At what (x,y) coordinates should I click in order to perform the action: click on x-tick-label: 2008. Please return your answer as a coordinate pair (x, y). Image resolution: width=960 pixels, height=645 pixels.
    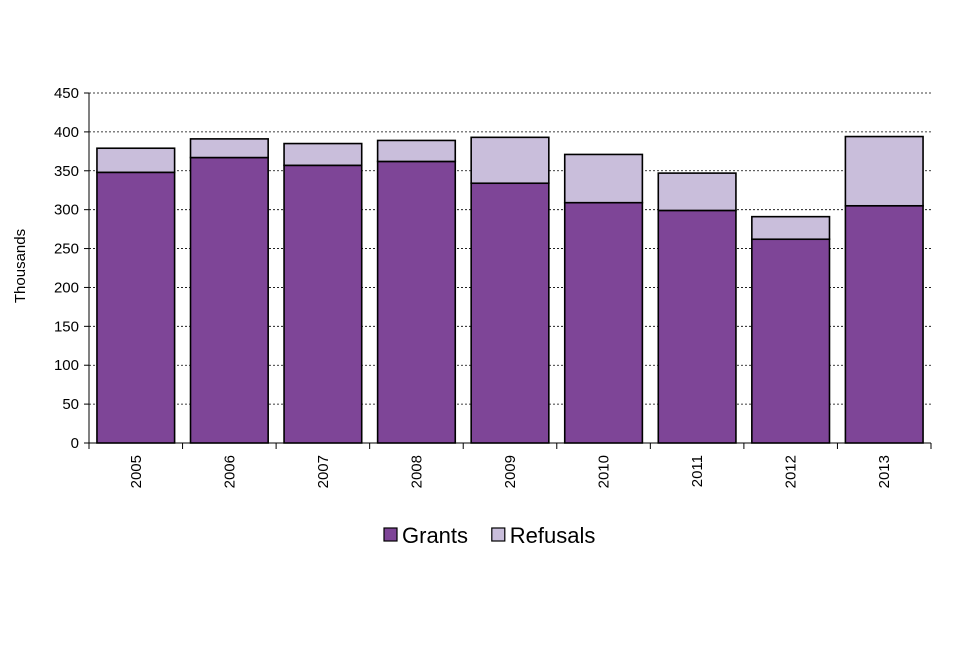
    Looking at the image, I should click on (416, 471).